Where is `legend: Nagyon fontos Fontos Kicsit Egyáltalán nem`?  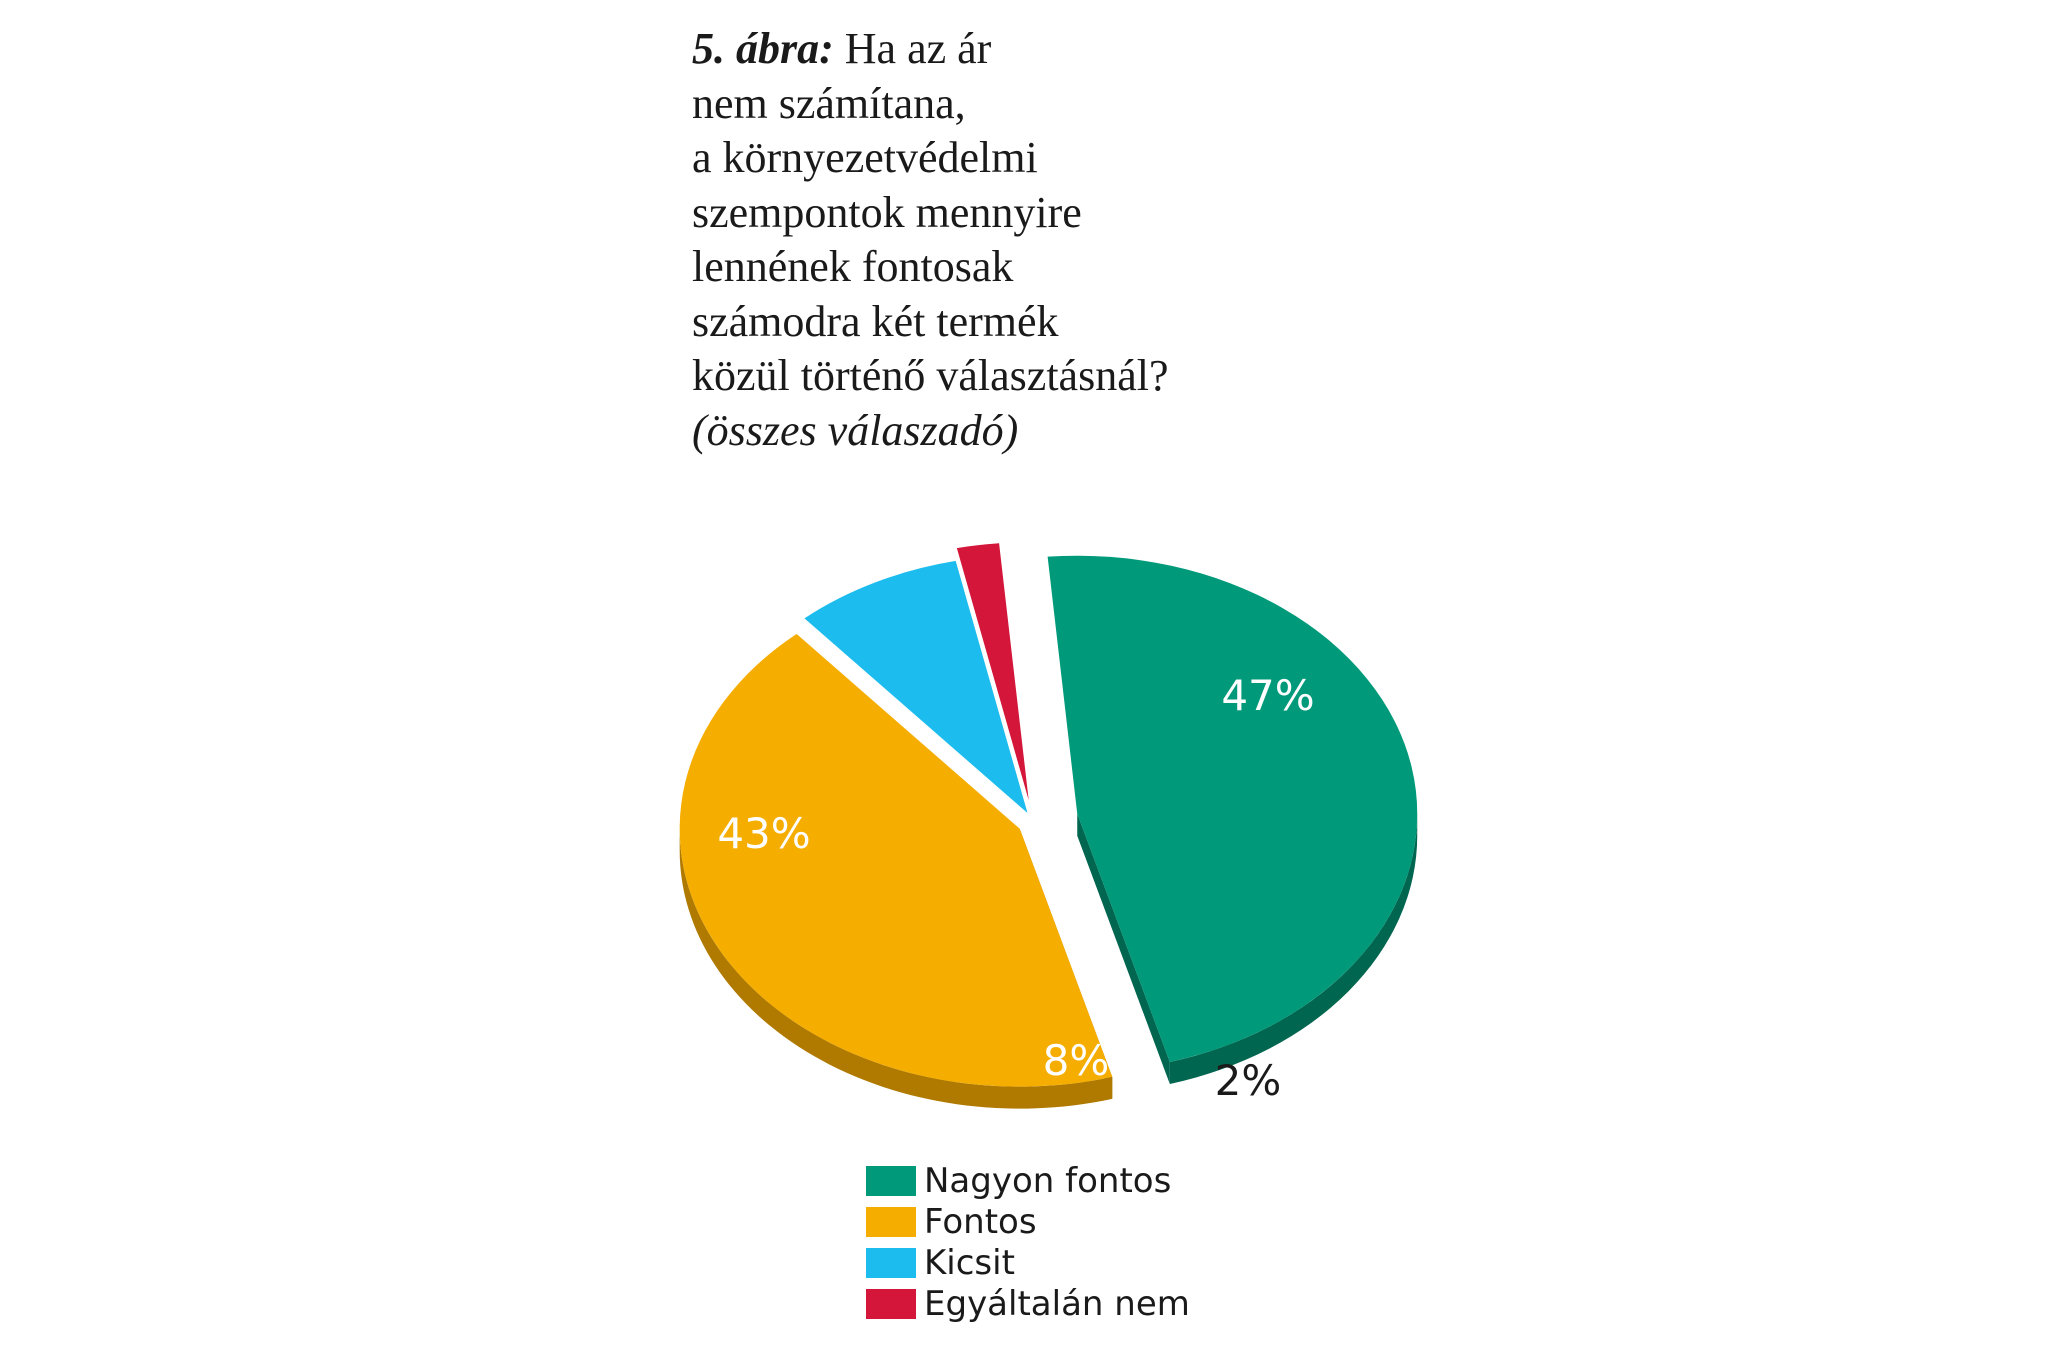 legend: Nagyon fontos Fontos Kicsit Egyáltalán nem is located at coordinates (1028, 1242).